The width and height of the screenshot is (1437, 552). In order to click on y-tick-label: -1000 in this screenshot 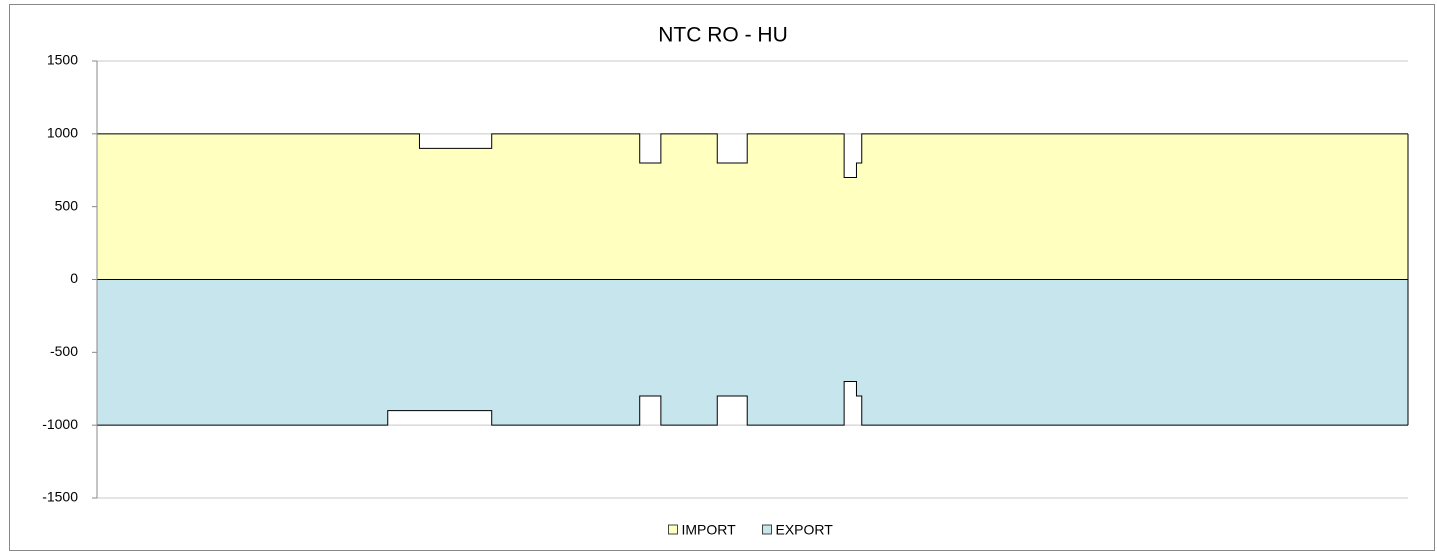, I will do `click(60, 424)`.